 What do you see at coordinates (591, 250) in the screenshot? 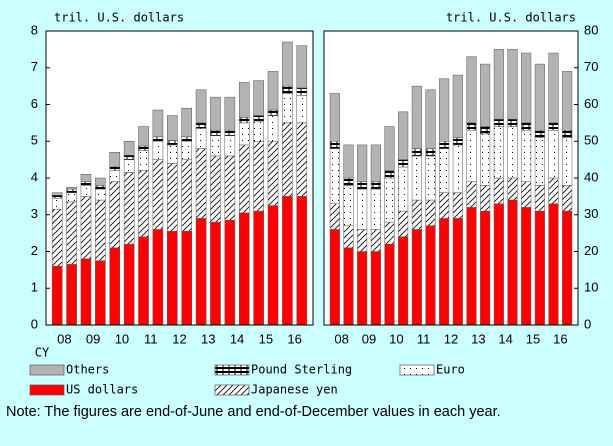
I see `y-tick-label: 20` at bounding box center [591, 250].